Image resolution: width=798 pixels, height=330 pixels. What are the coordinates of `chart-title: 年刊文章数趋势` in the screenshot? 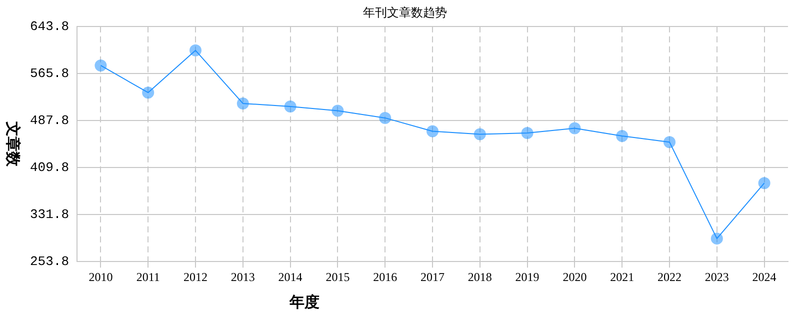 It's located at (405, 12).